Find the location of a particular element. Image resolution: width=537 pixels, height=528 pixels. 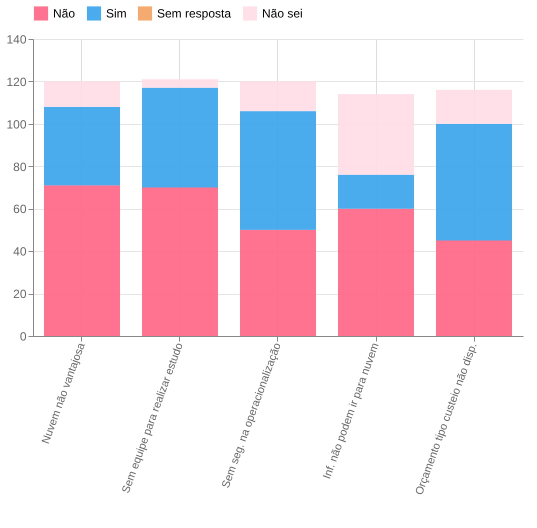

y-tick-label: 40 is located at coordinates (20, 251).